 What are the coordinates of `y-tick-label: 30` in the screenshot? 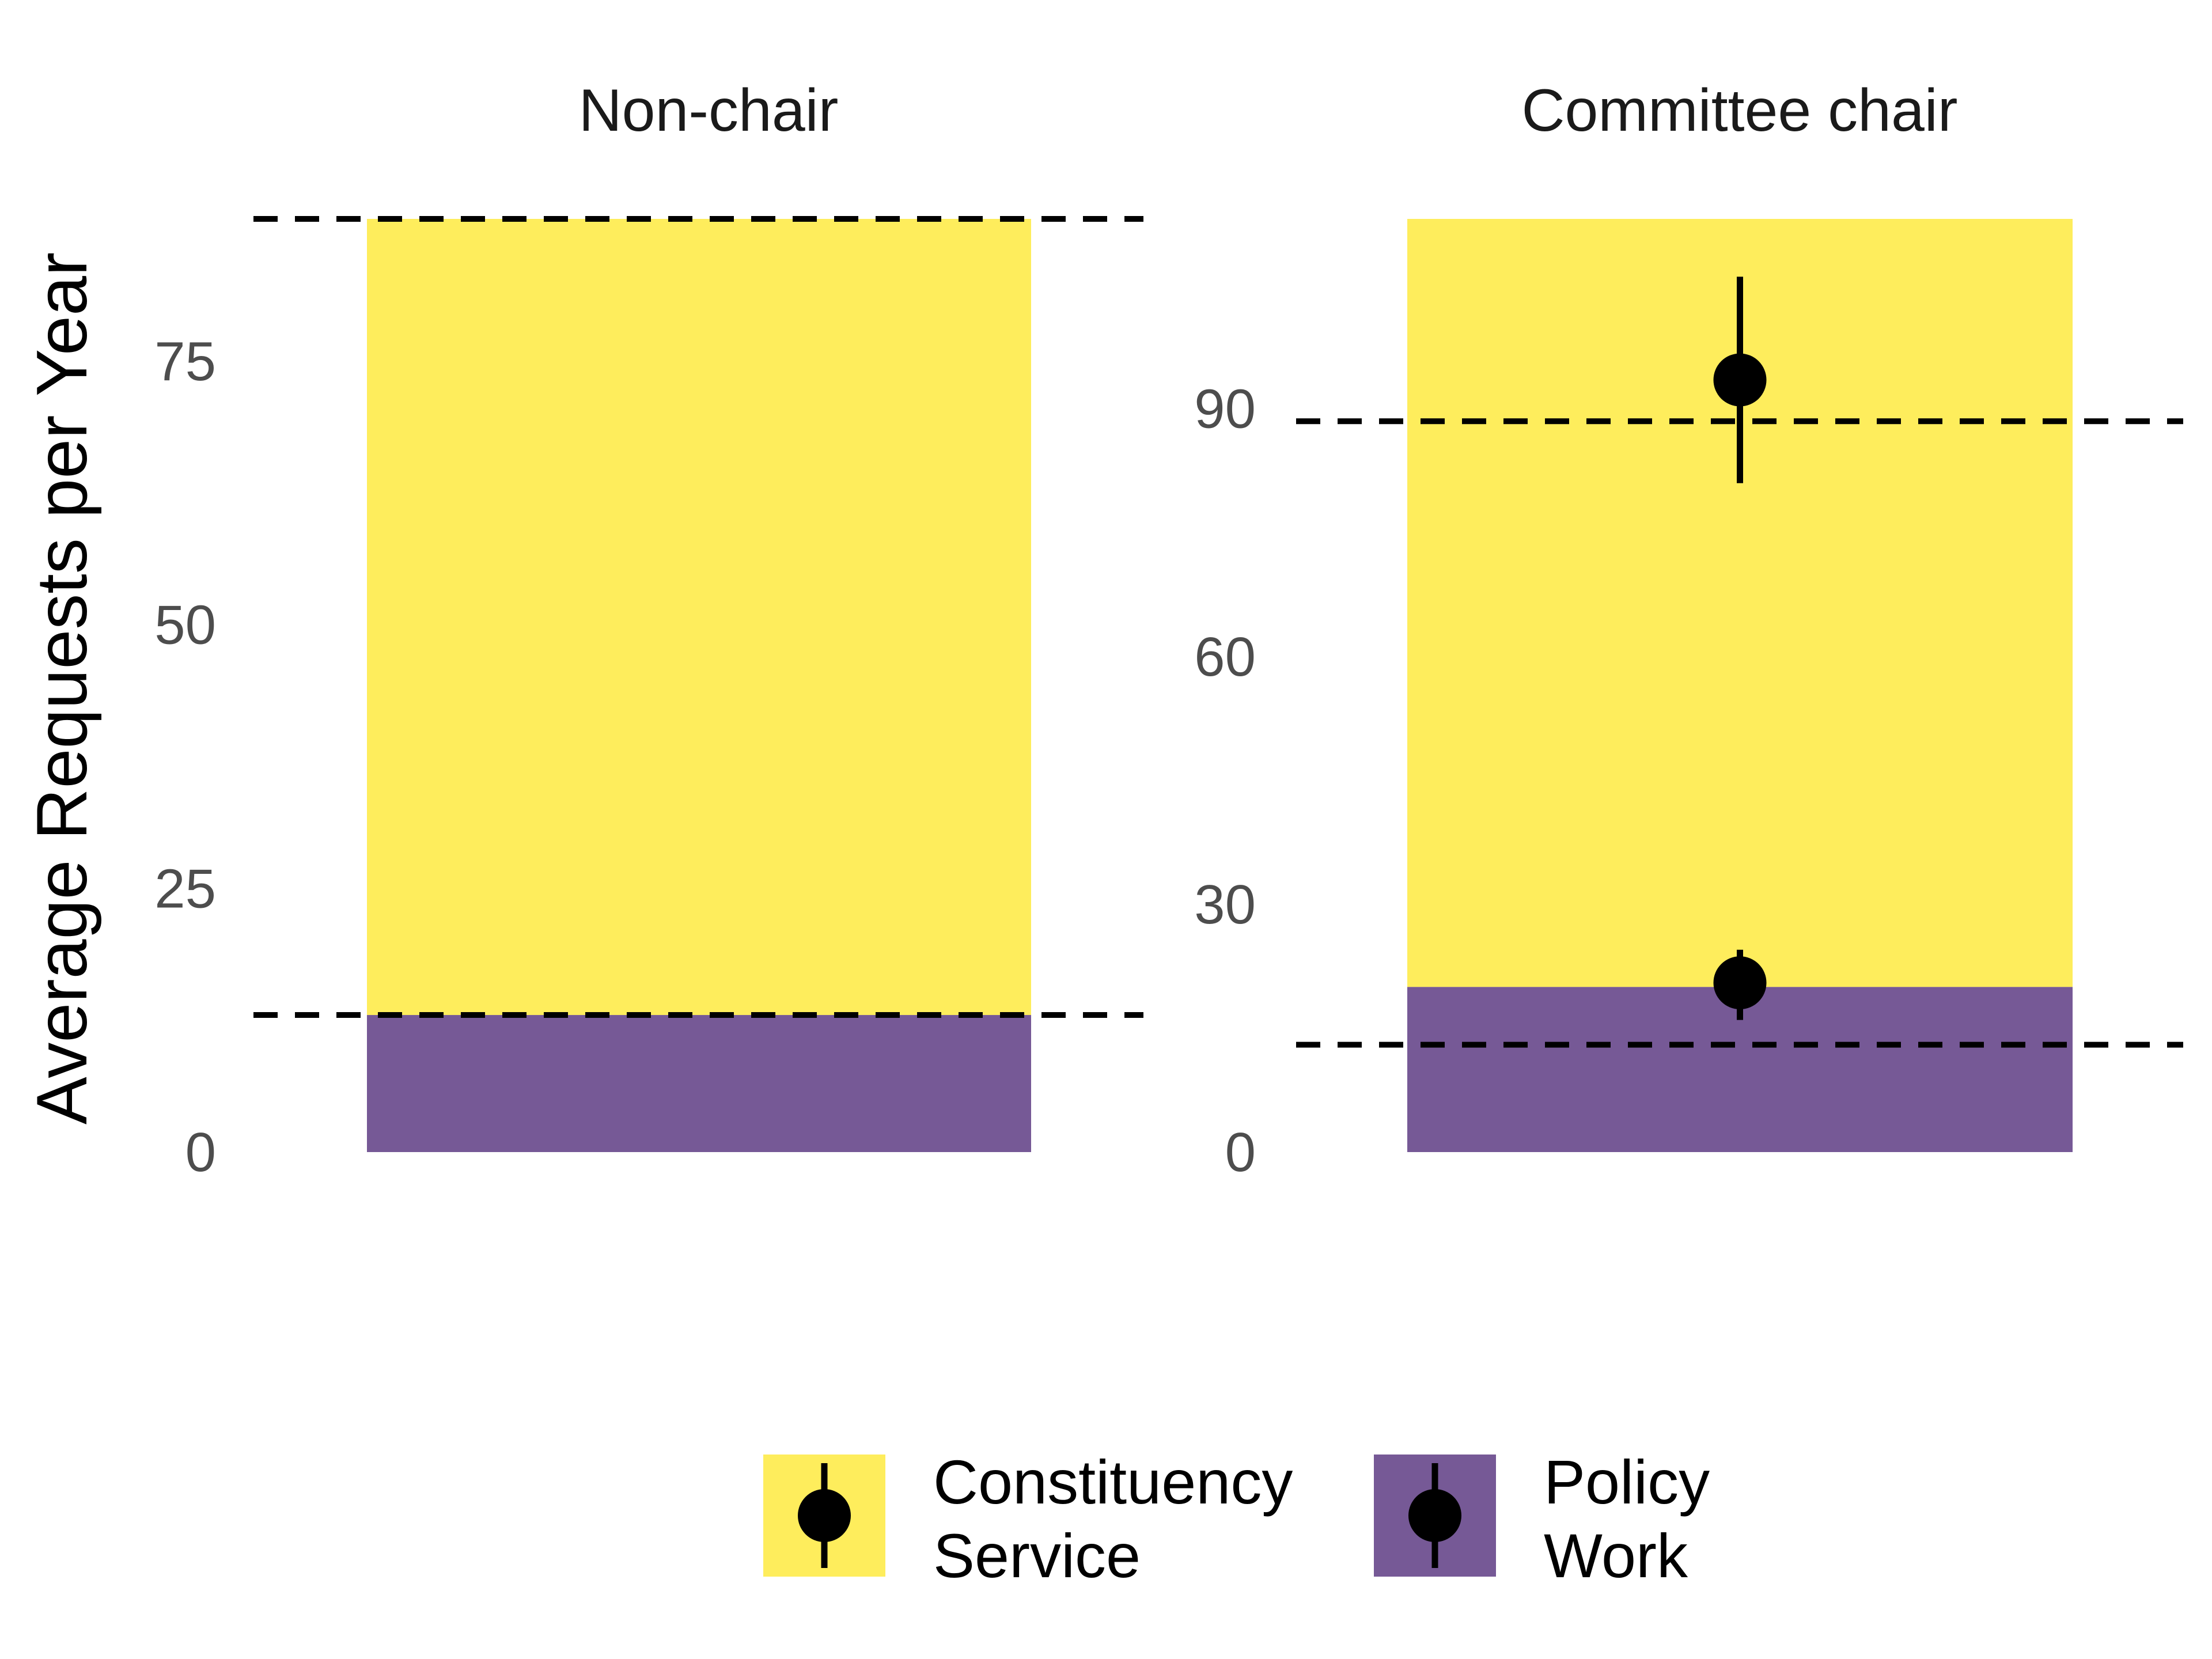 It's located at (1225, 904).